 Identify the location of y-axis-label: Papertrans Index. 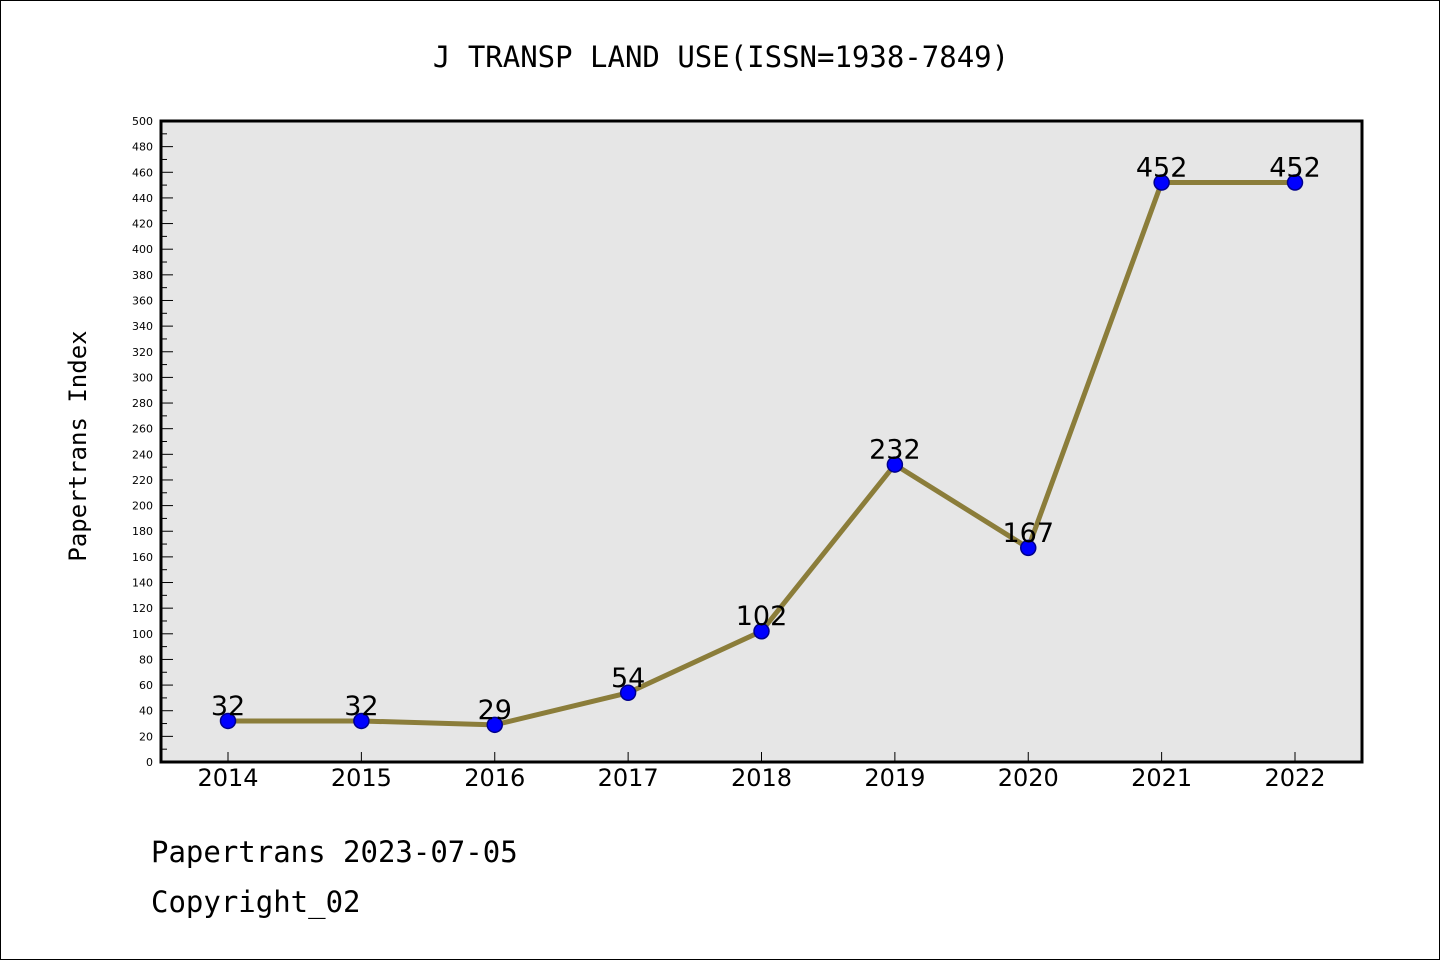
(78, 445).